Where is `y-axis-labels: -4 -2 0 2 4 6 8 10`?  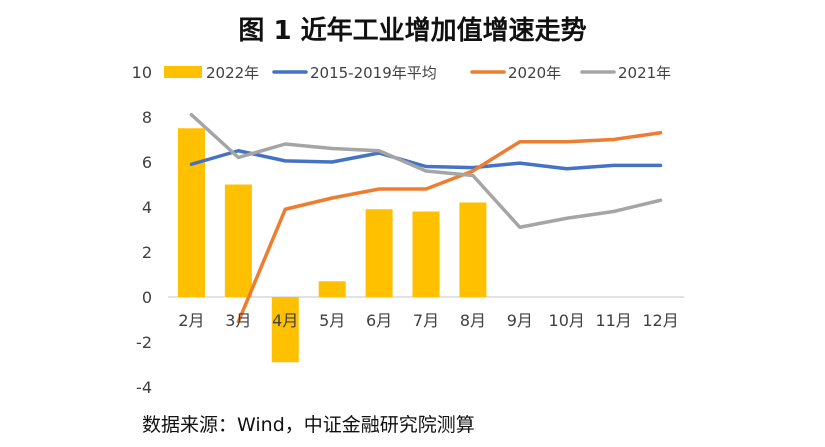 y-axis-labels: -4 -2 0 2 4 6 8 10 is located at coordinates (142, 230).